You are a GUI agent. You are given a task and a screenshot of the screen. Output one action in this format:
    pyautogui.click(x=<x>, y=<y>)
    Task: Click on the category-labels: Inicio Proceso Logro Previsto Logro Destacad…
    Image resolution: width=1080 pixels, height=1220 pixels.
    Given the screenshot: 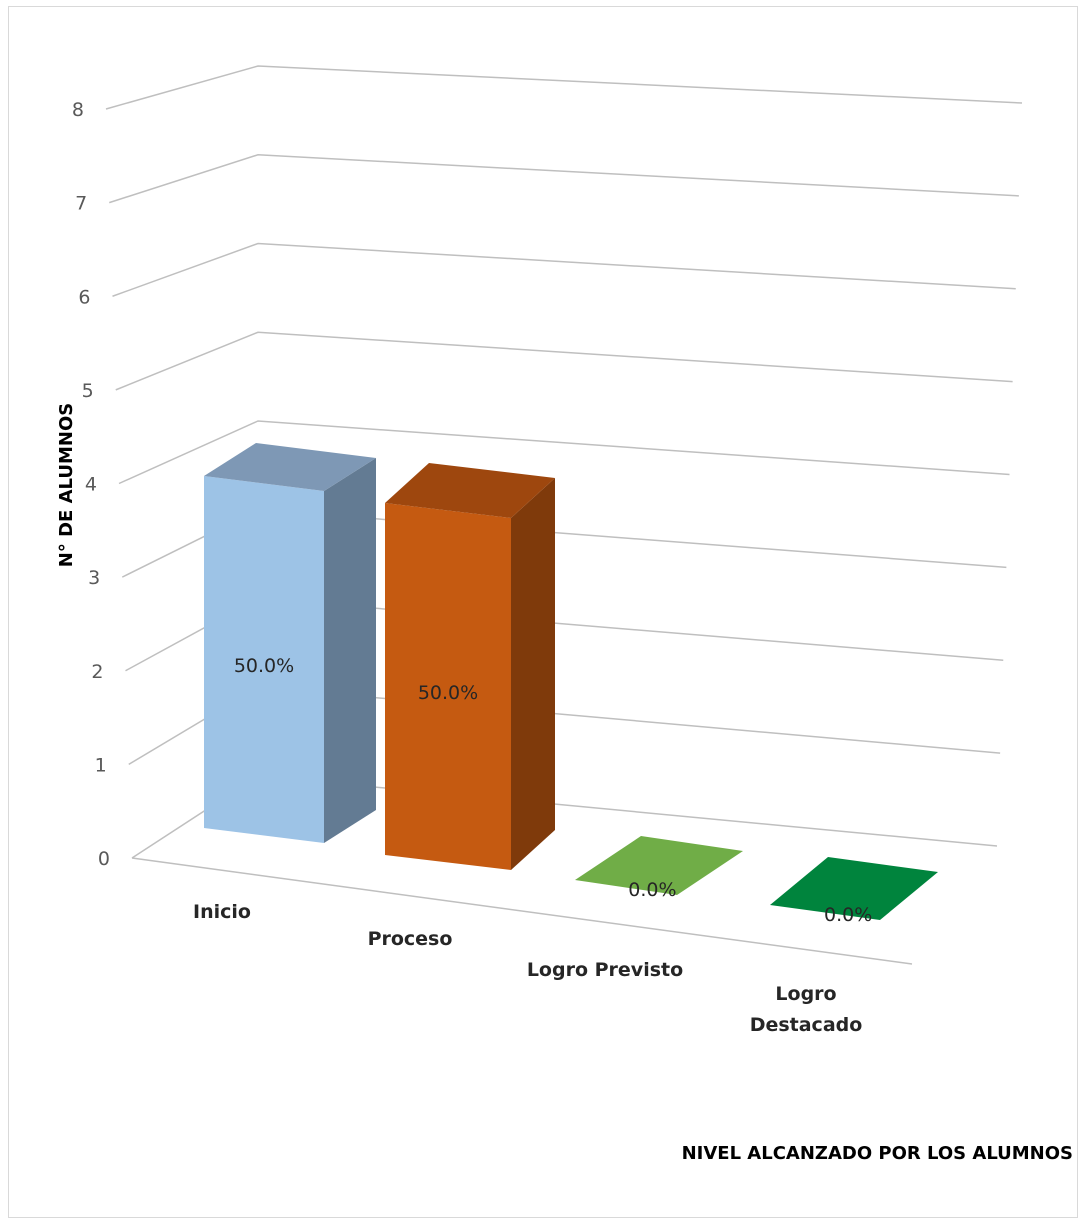 What is the action you would take?
    pyautogui.click(x=527, y=968)
    